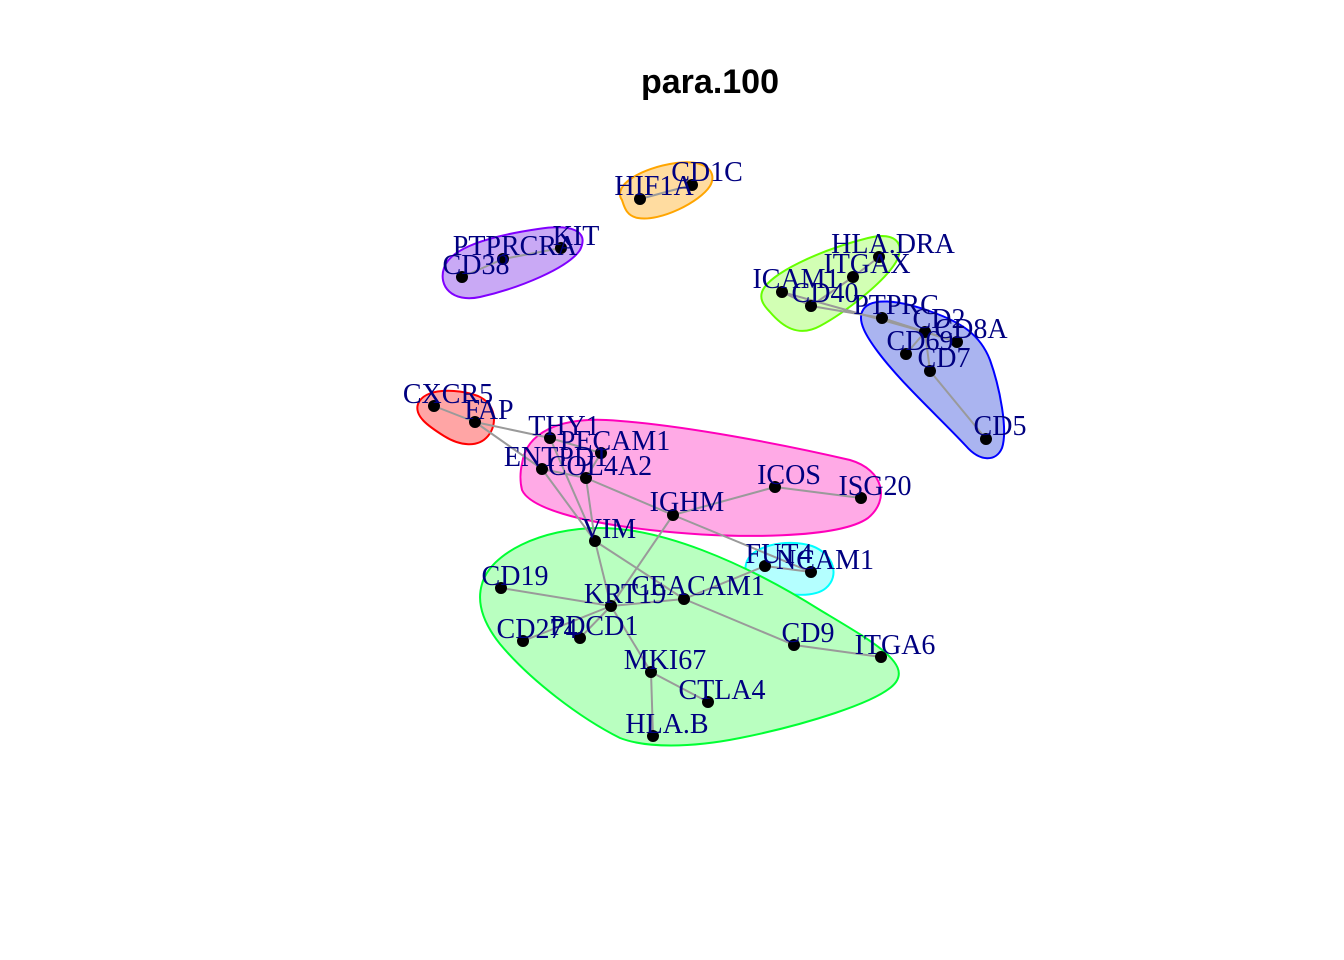 The height and width of the screenshot is (960, 1344). Describe the element at coordinates (482, 268) in the screenshot. I see `edge-CD38-PTPRCRA` at that location.